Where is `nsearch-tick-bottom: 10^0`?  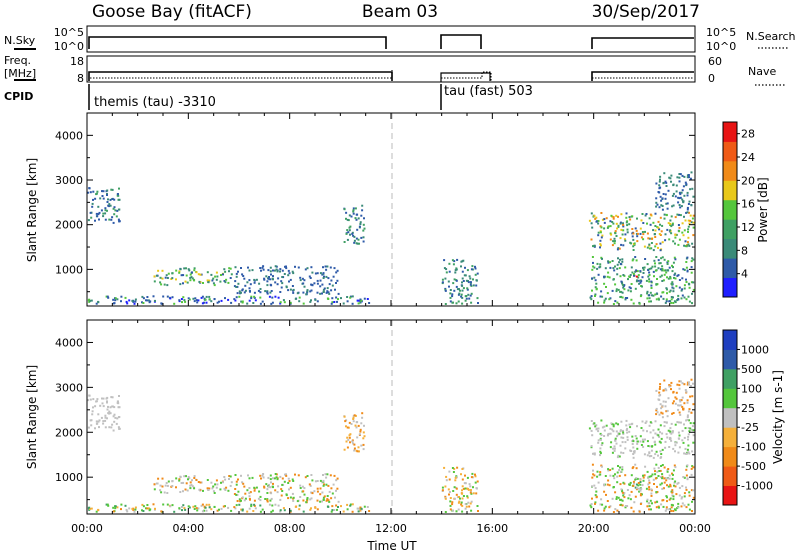 nsearch-tick-bottom: 10^0 is located at coordinates (721, 46).